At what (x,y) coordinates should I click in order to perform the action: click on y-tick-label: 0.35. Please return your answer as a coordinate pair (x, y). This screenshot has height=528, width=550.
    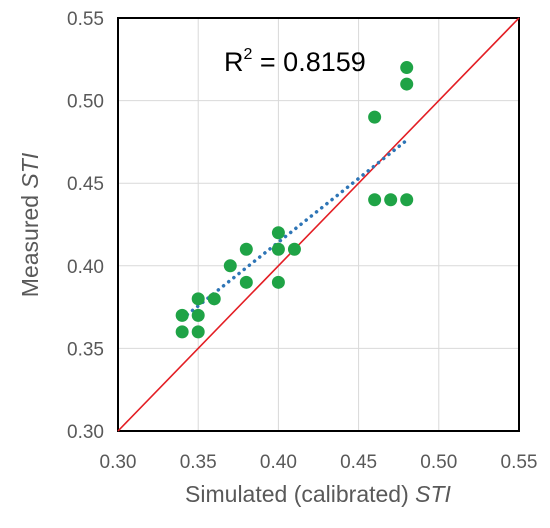
    Looking at the image, I should click on (85, 349).